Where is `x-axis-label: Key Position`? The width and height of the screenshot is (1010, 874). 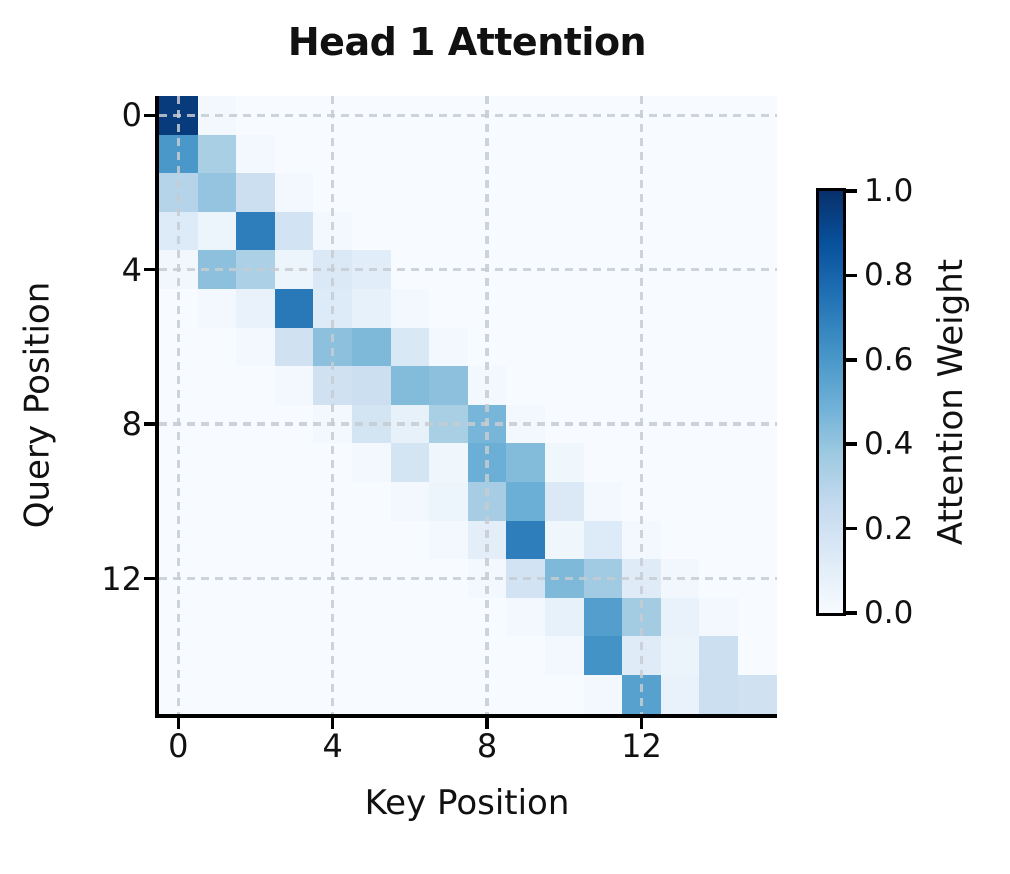 x-axis-label: Key Position is located at coordinates (467, 803).